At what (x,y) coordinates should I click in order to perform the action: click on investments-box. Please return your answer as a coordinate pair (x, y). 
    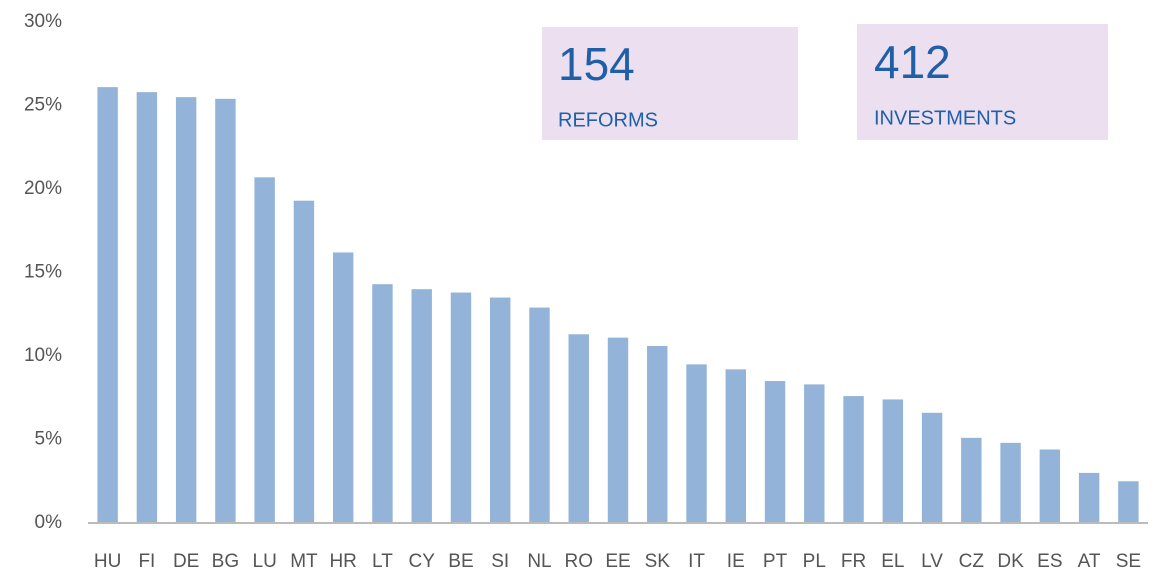
    Looking at the image, I should click on (982, 82).